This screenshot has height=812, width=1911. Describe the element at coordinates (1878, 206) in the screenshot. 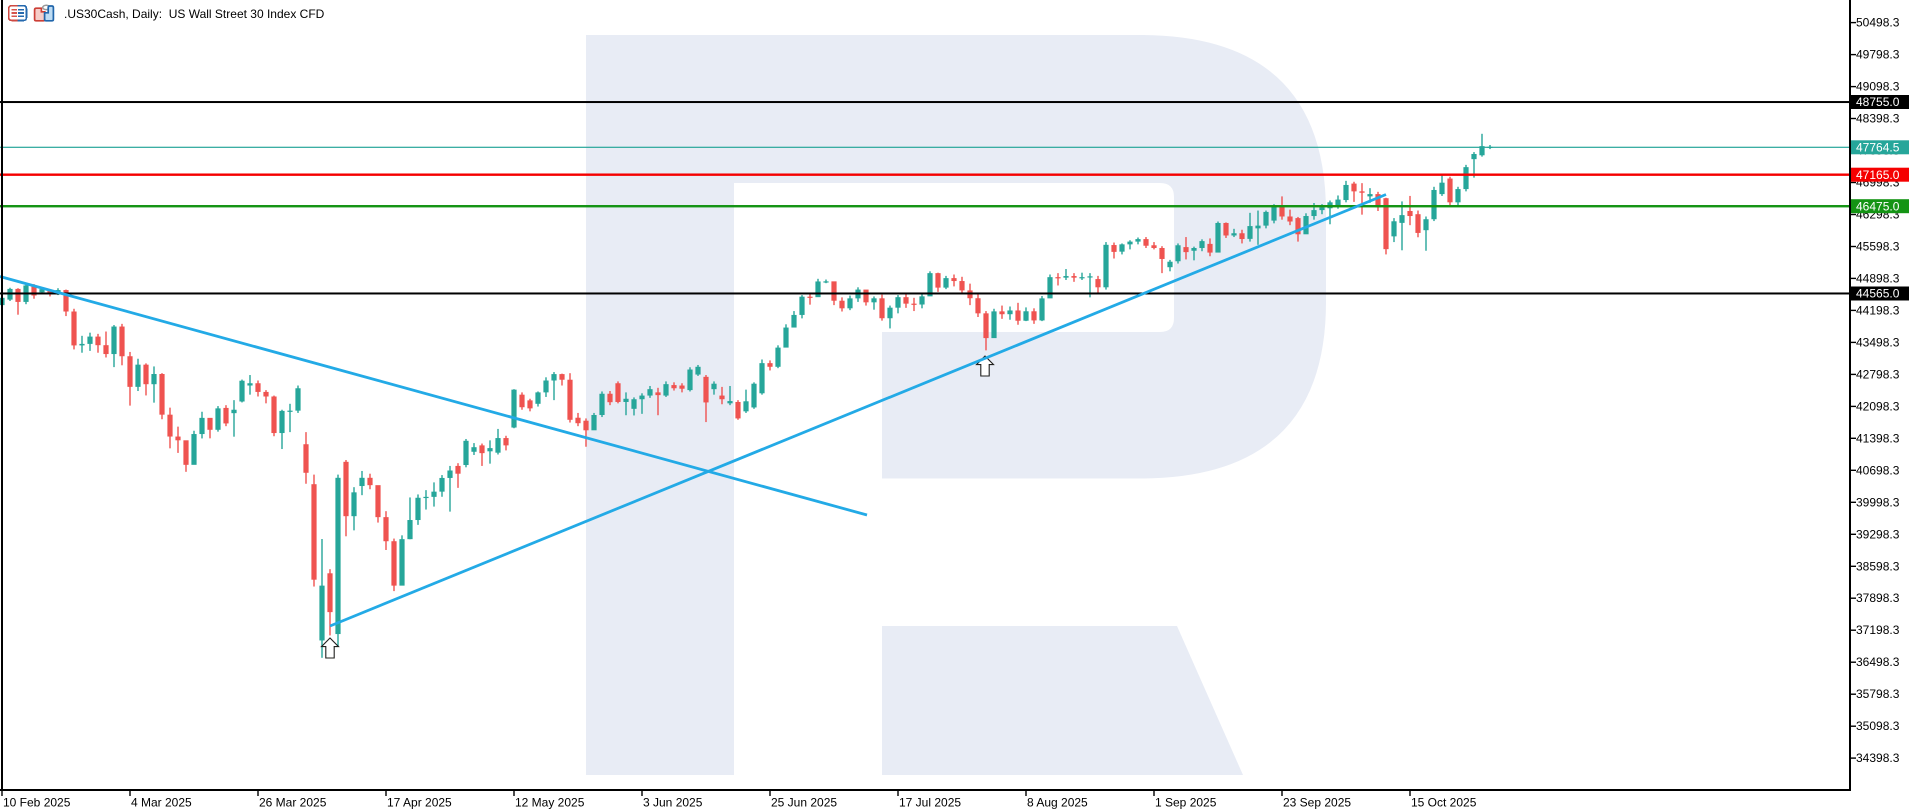

I see `svg-text: 46475.0` at that location.